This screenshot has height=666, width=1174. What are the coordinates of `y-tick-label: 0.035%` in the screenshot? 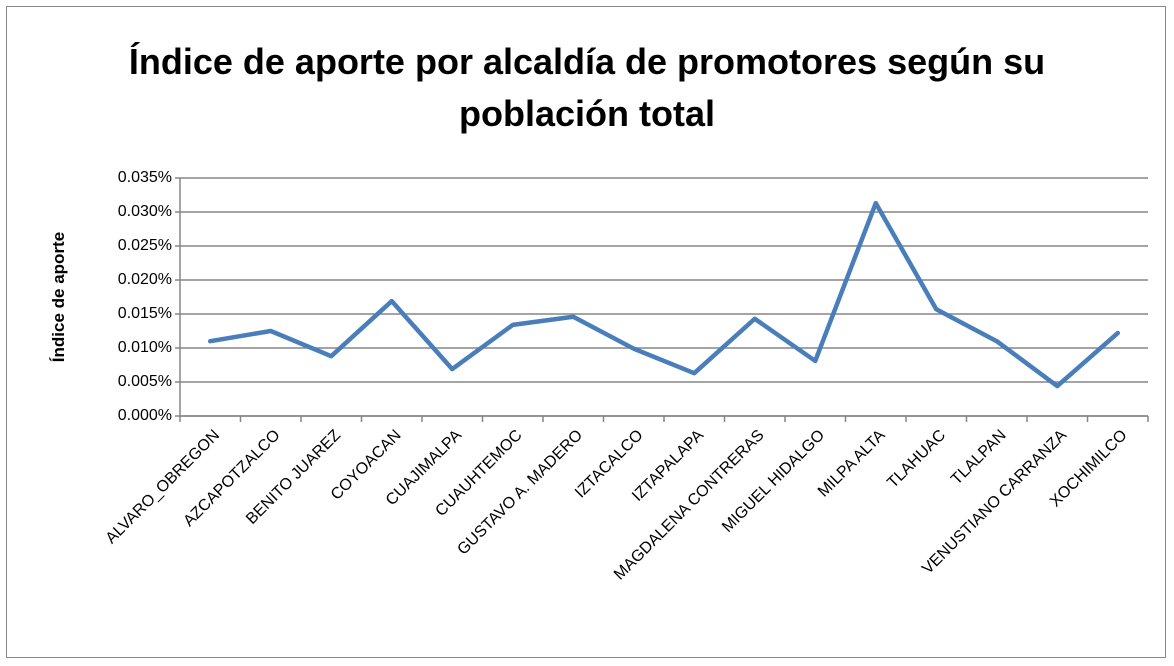 It's located at (145, 177).